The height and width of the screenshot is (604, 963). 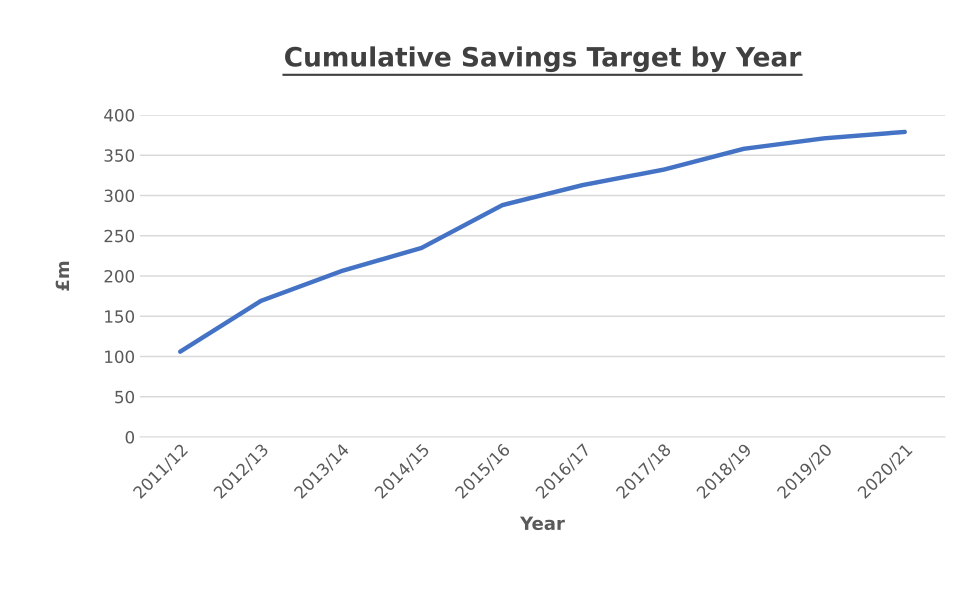 I want to click on y-tick-label: 50, so click(x=124, y=397).